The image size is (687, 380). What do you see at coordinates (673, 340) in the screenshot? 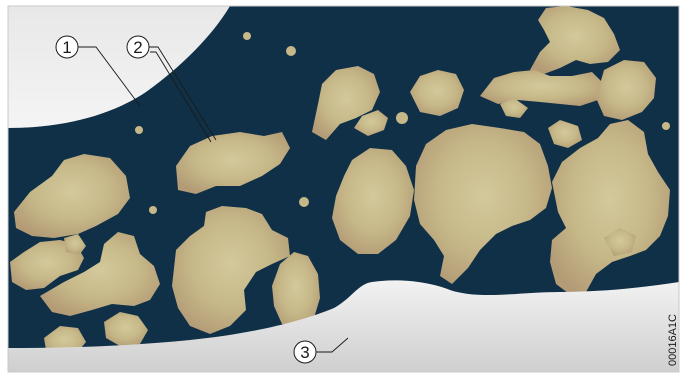
I see `document-code: 00016A1C` at bounding box center [673, 340].